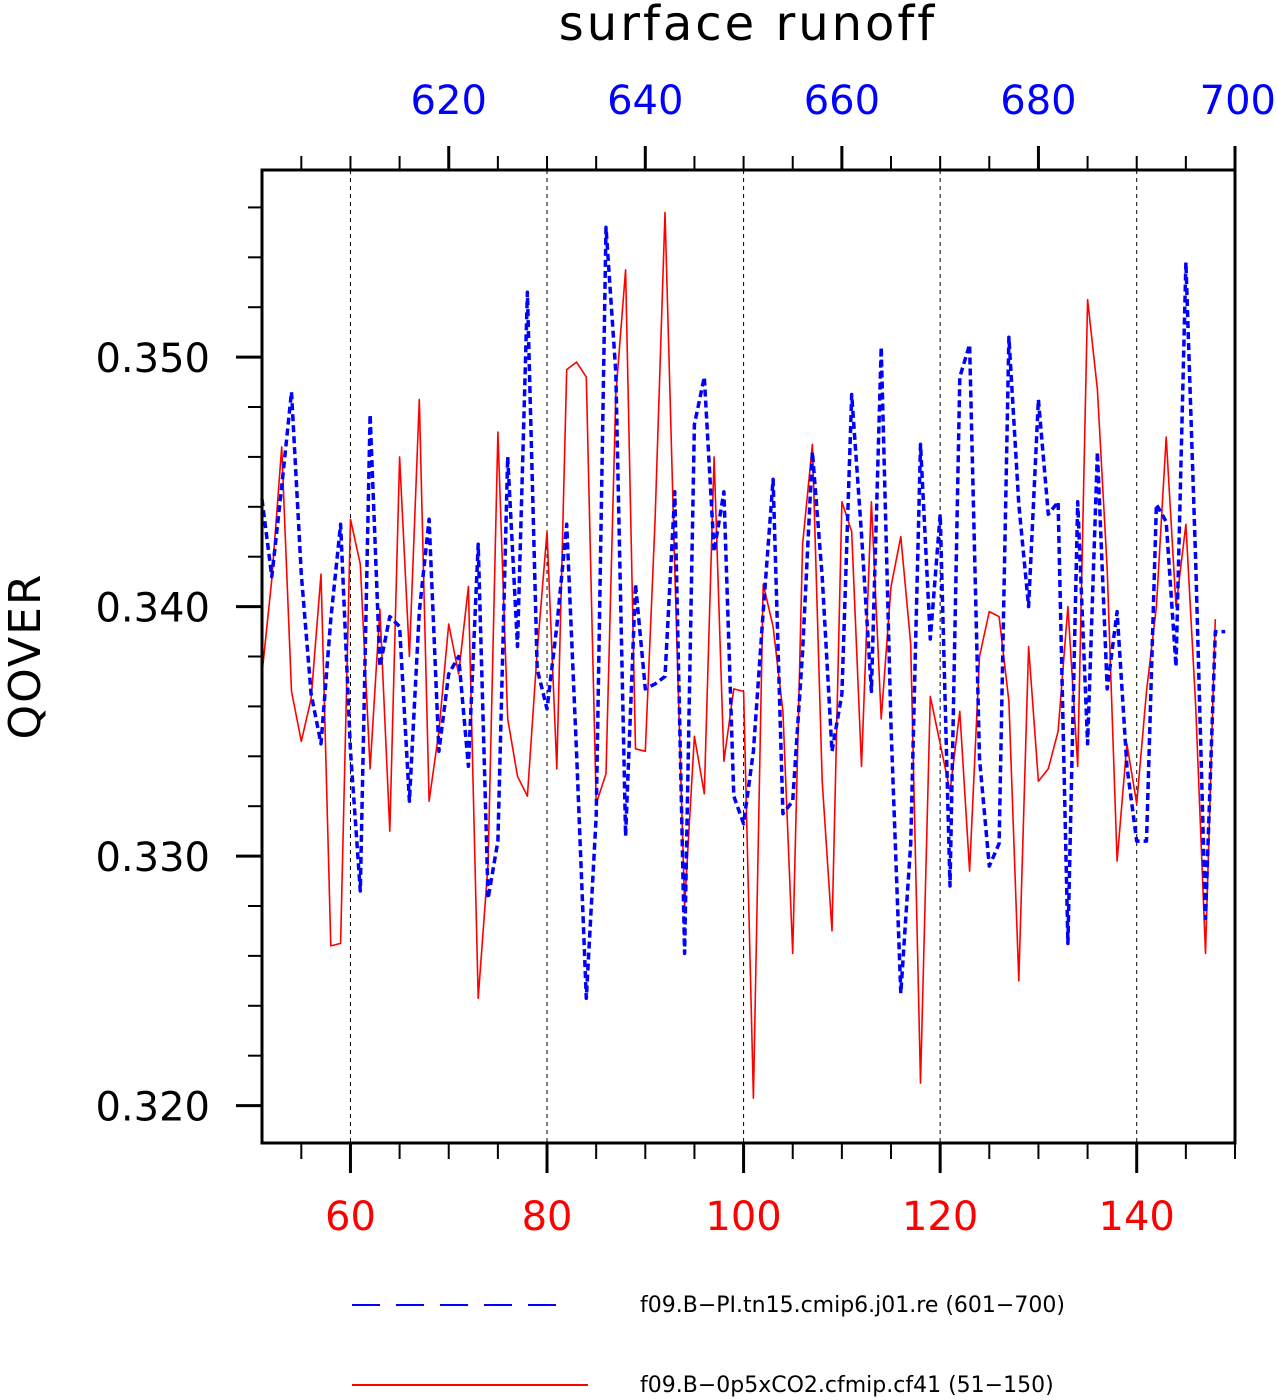  What do you see at coordinates (743, 1217) in the screenshot?
I see `x-bottom-tick-label: 100` at bounding box center [743, 1217].